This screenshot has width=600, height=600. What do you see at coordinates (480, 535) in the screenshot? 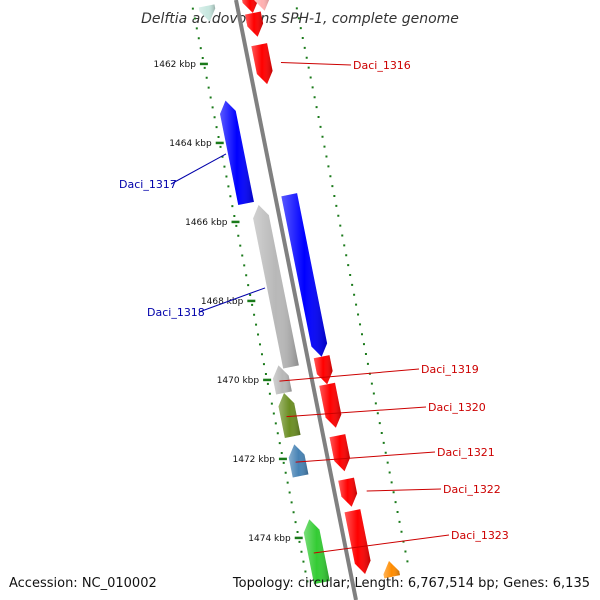
I see `gene-label-daci-1323: Daci_1323` at bounding box center [480, 535].